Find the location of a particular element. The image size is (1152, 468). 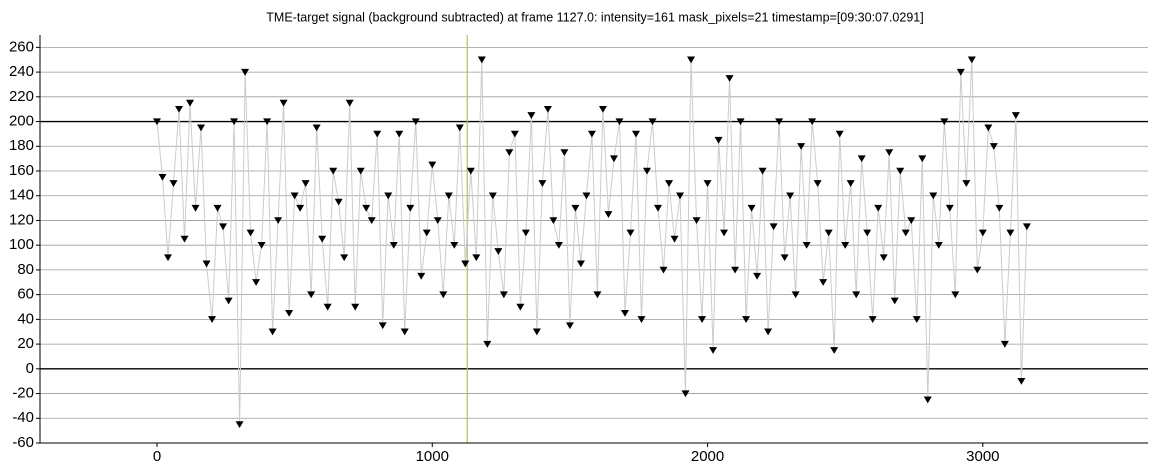

y-tick-label: 40 is located at coordinates (25, 318).